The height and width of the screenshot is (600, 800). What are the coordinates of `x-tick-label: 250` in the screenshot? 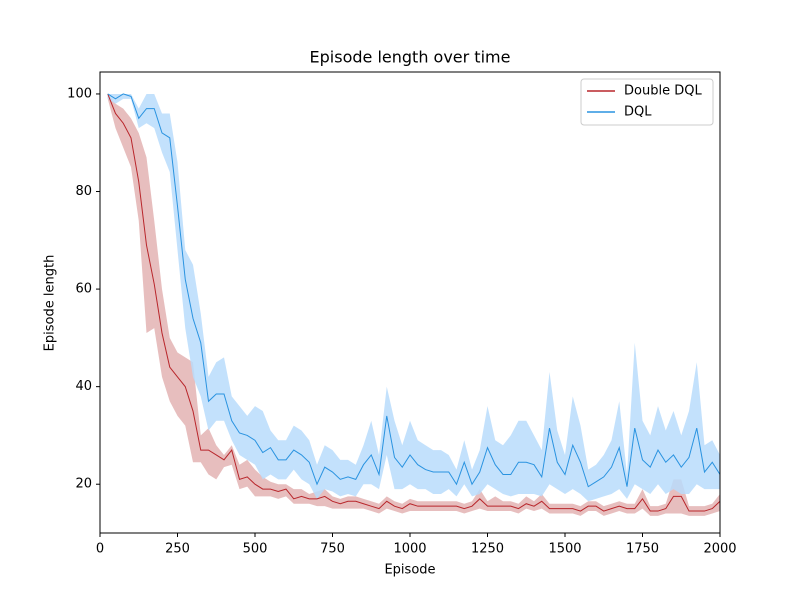 It's located at (177, 549).